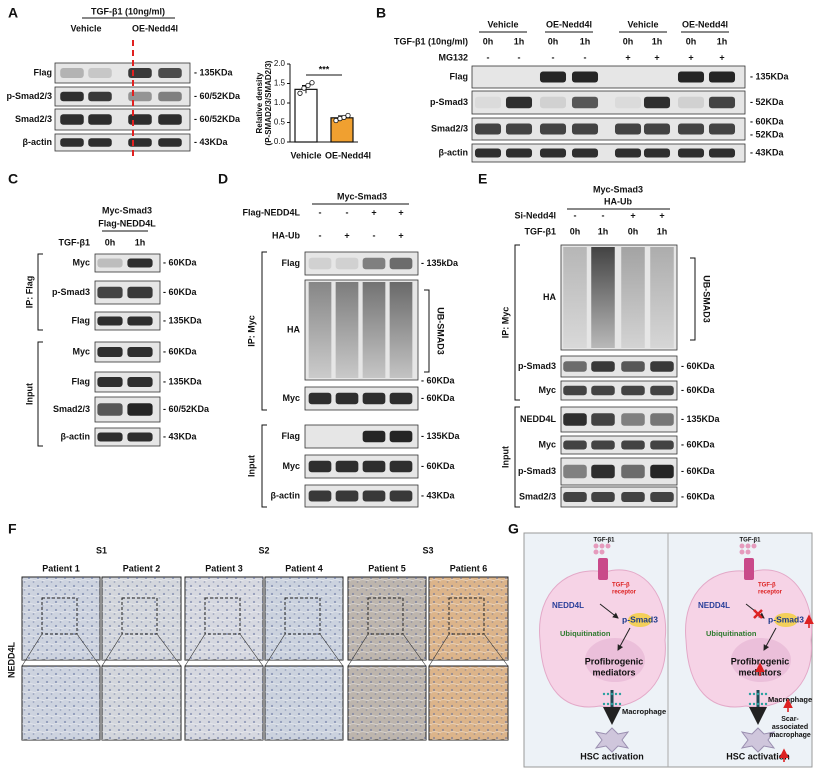  Describe the element at coordinates (707, 299) in the screenshot. I see `bracket-label: UB-SMAD3` at that location.